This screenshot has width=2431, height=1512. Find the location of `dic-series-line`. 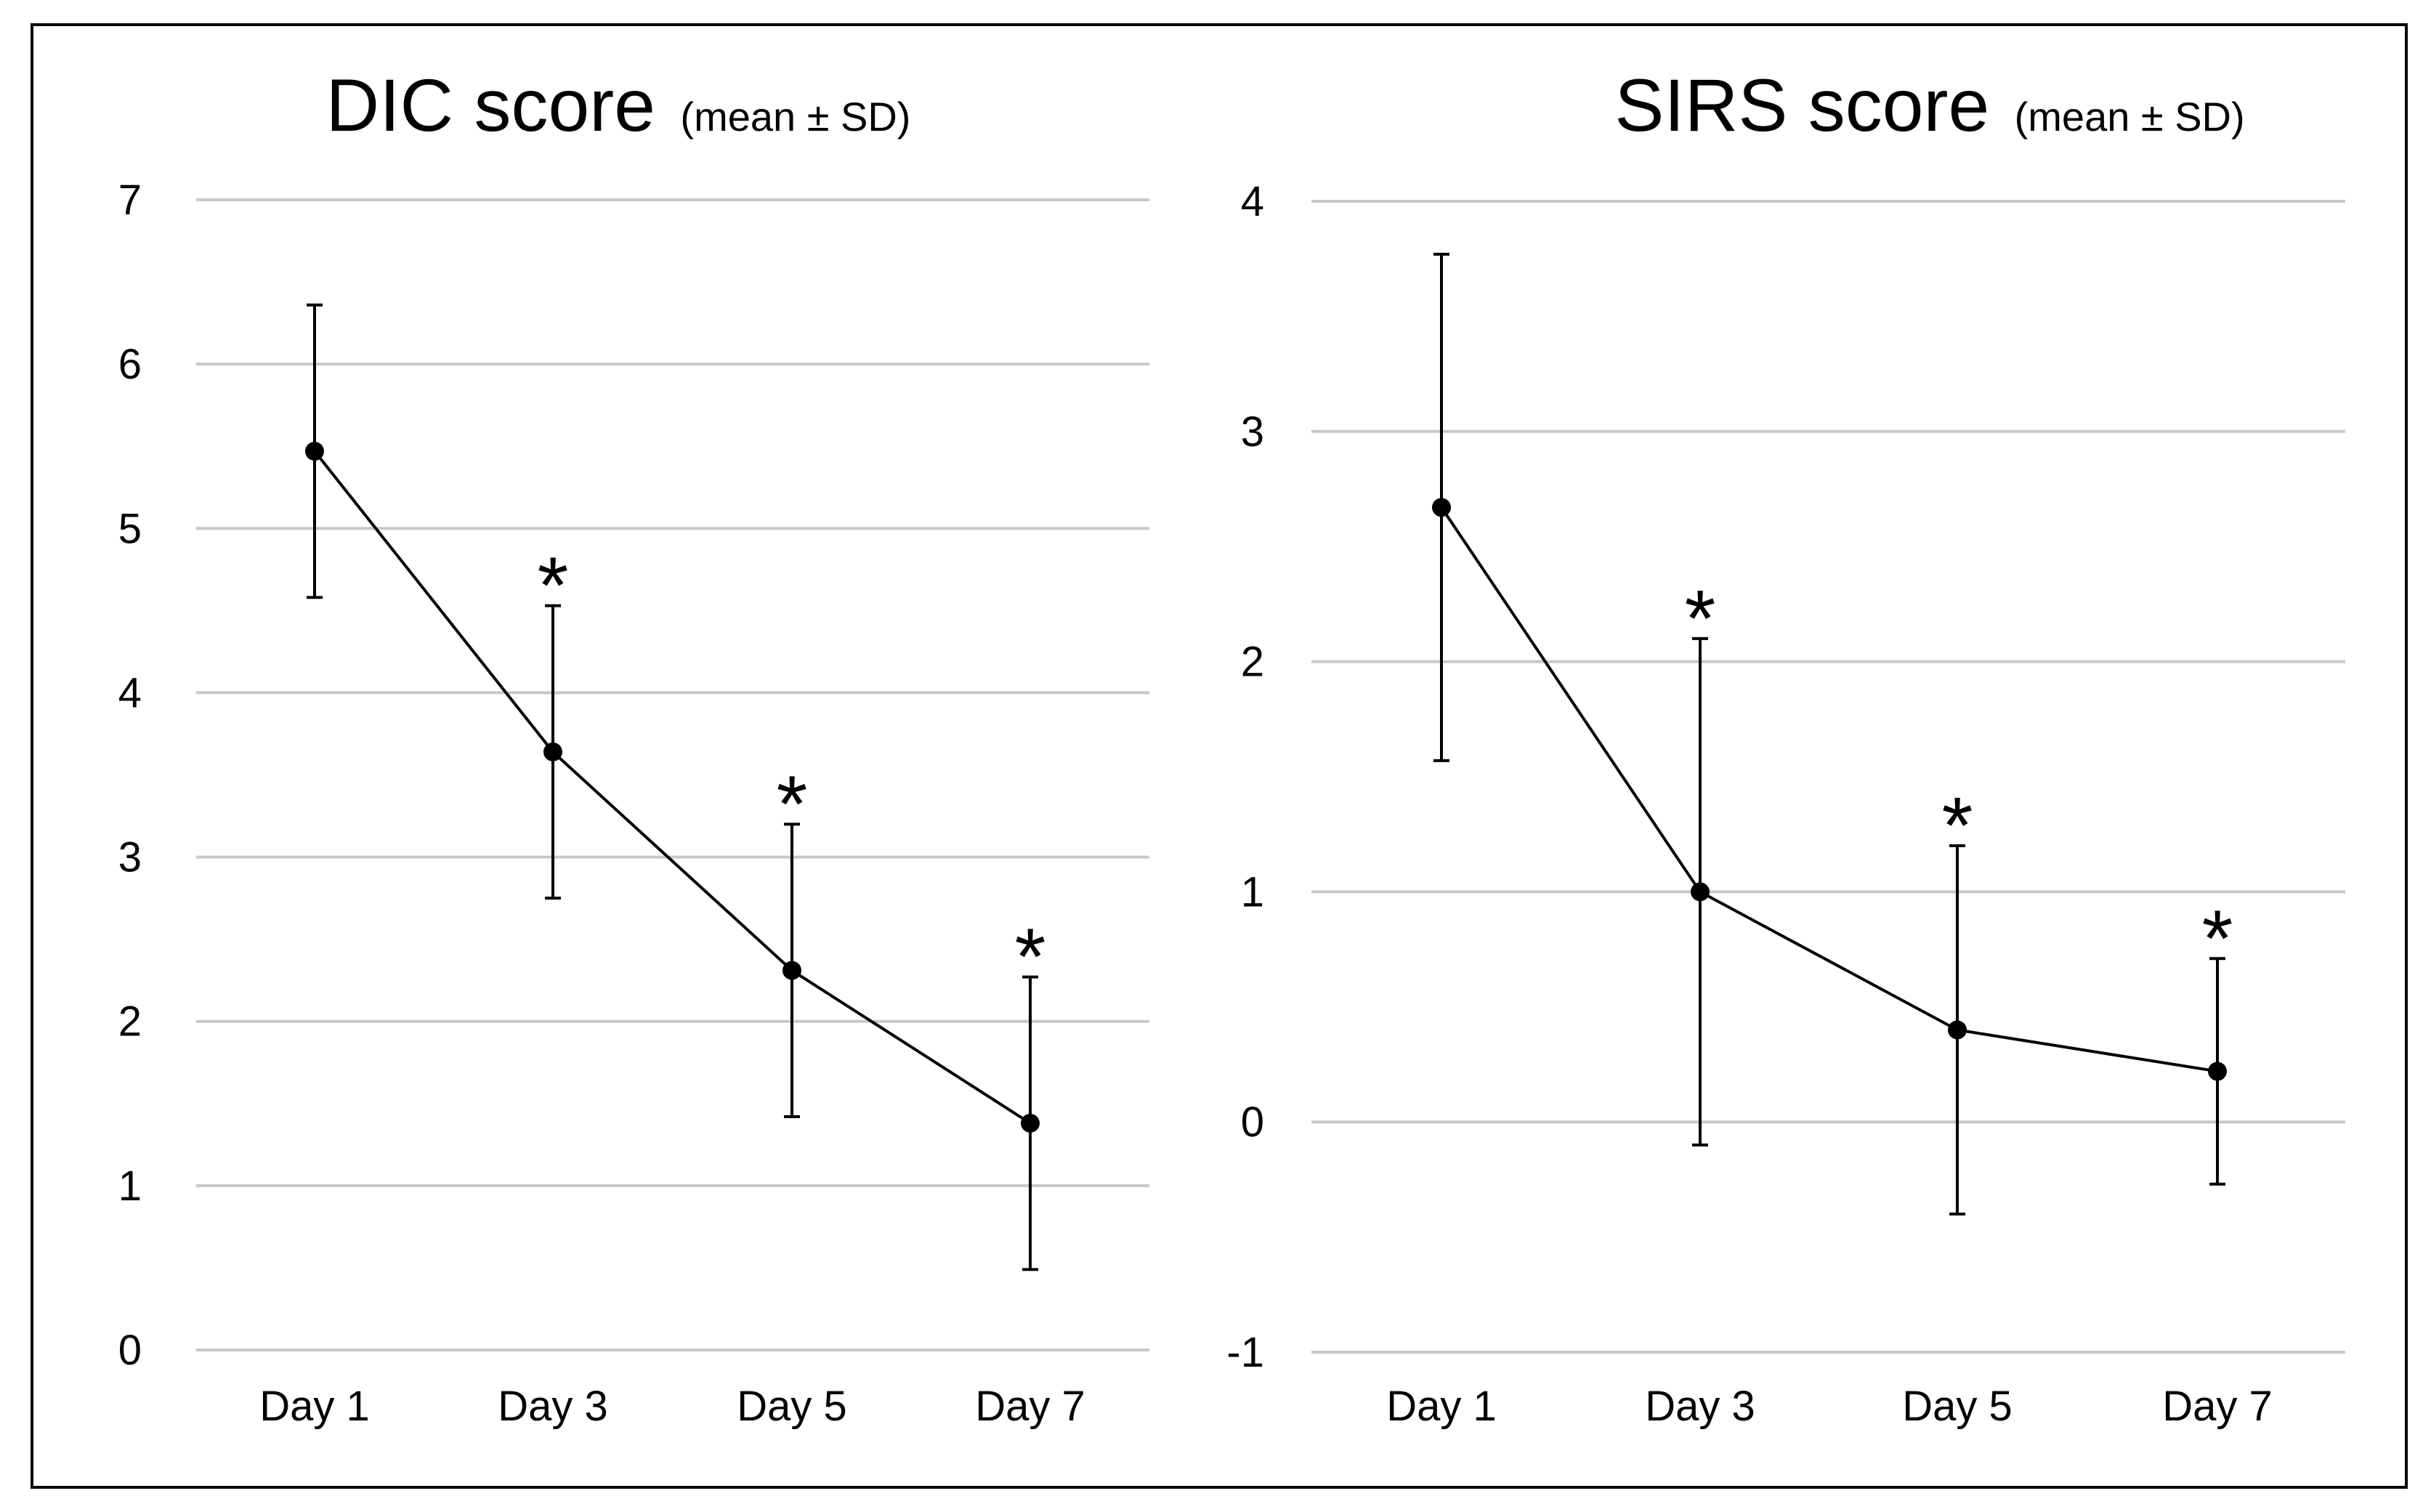

dic-series-line is located at coordinates (673, 788).